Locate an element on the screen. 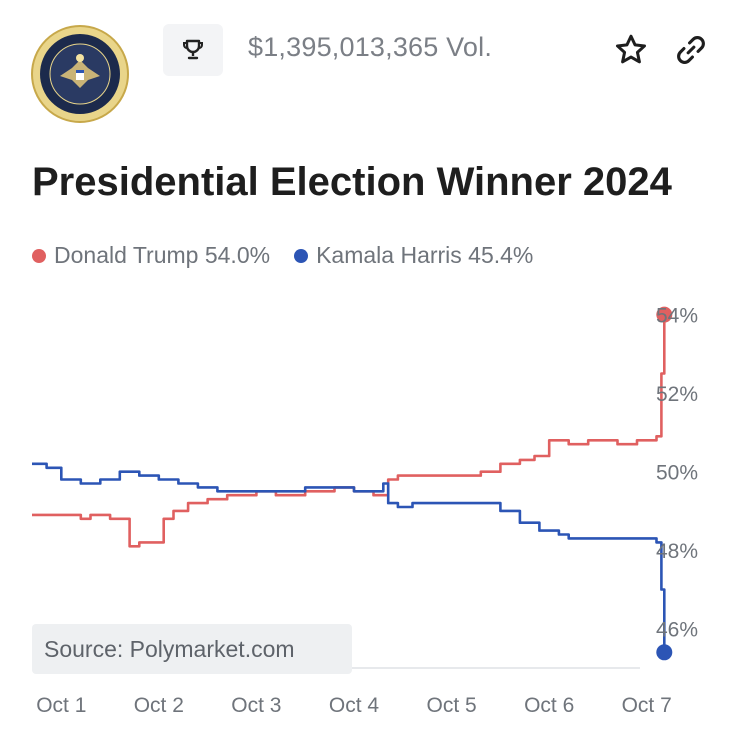 This screenshot has width=750, height=751. presidential-seal-icon is located at coordinates (80, 74).